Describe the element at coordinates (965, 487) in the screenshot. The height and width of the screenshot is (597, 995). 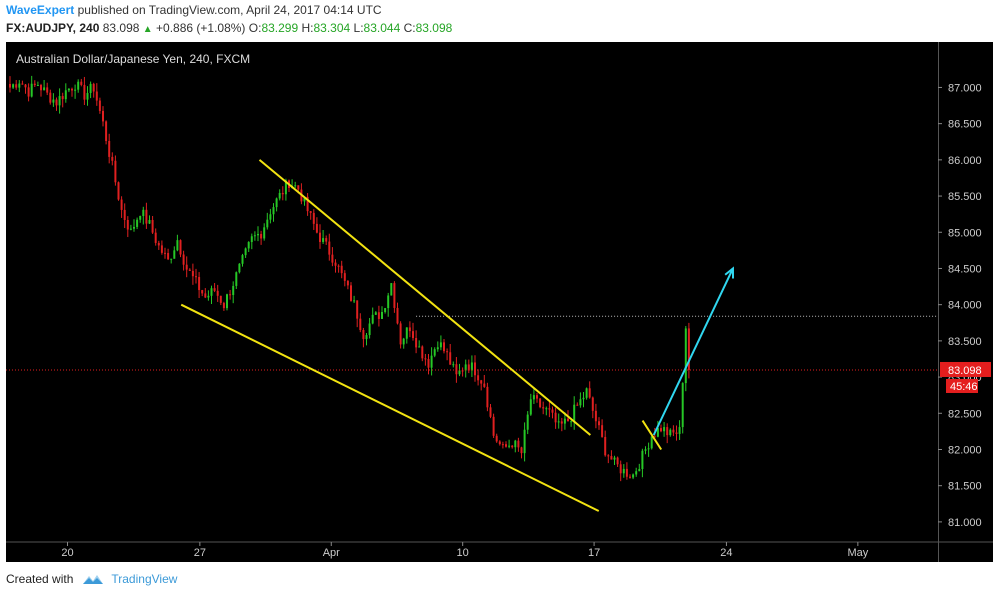
I see `y-tick-label: 81.500` at that location.